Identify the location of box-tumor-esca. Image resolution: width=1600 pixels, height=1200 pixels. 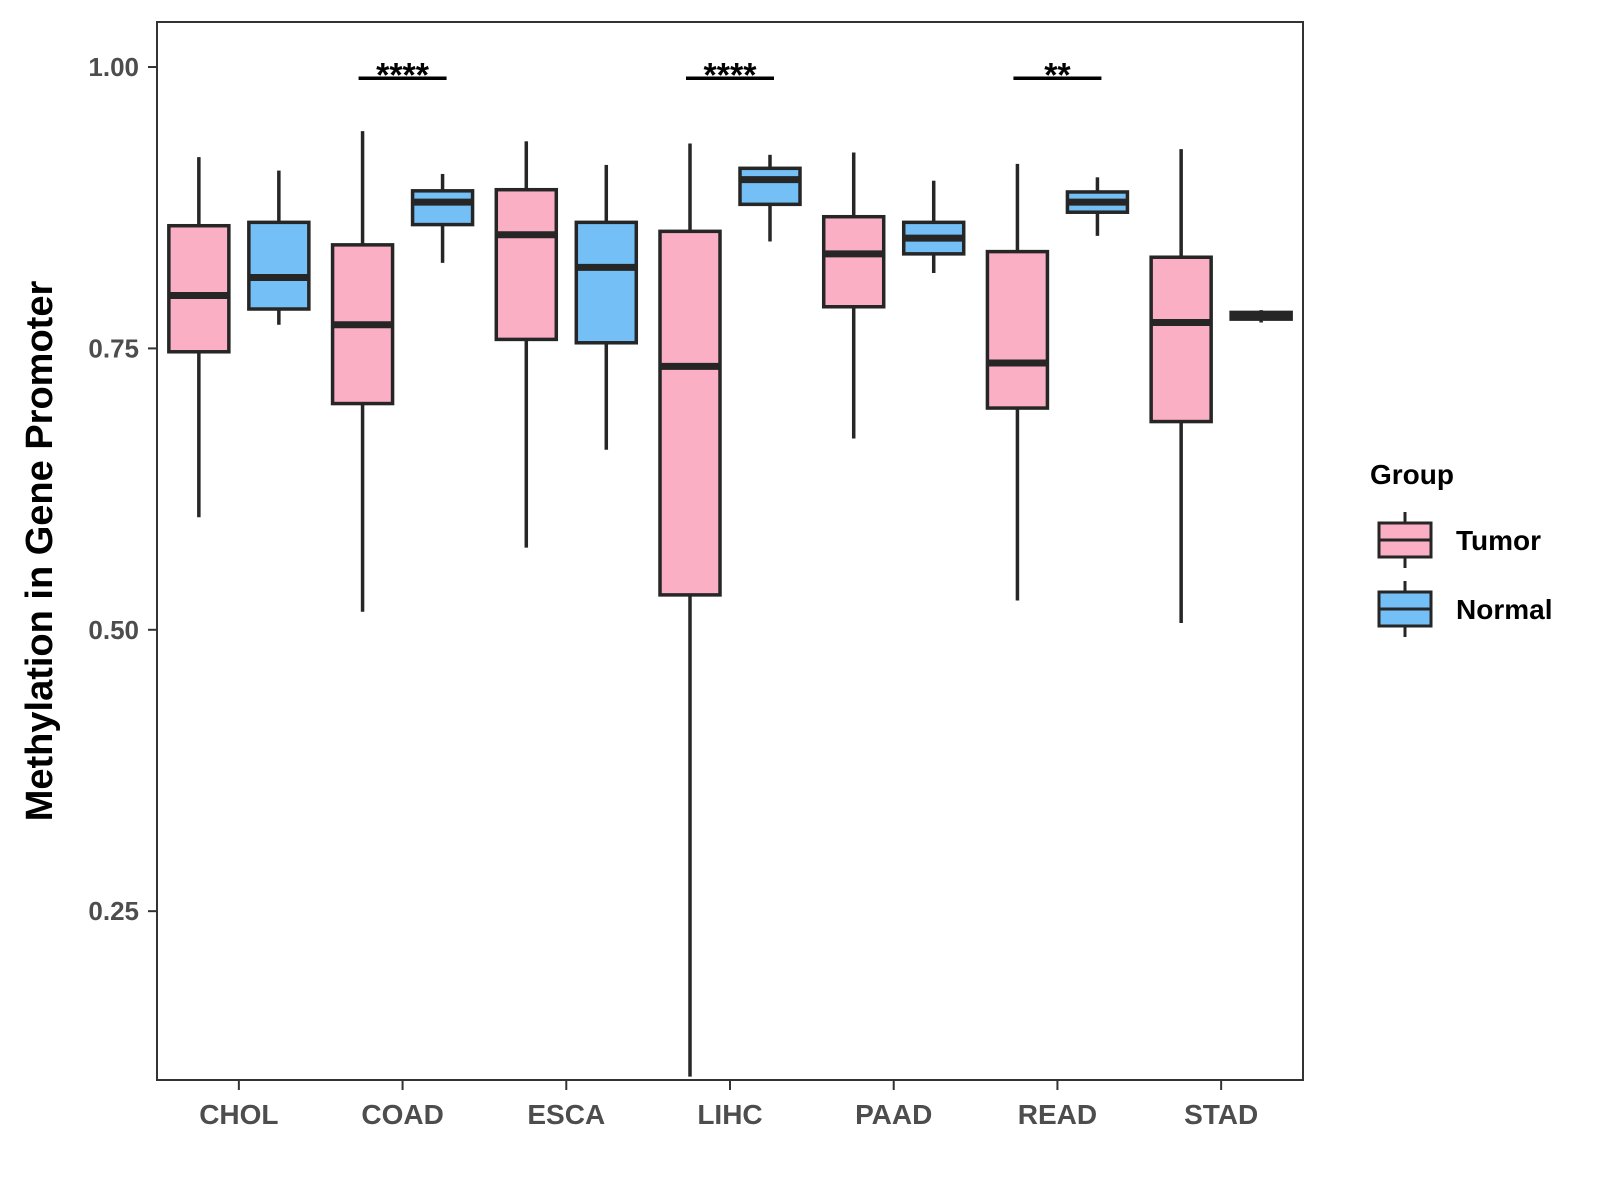
(526, 344).